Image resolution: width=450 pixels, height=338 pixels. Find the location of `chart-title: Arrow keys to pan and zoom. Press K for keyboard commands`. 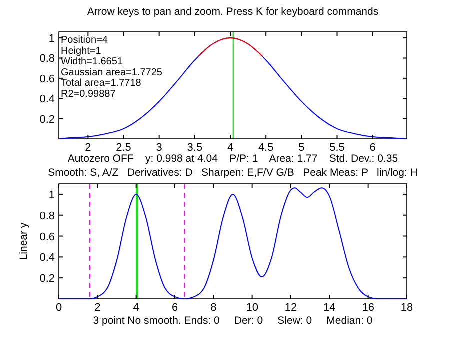

chart-title: Arrow keys to pan and zoom. Press K for keyboard commands is located at coordinates (233, 12).